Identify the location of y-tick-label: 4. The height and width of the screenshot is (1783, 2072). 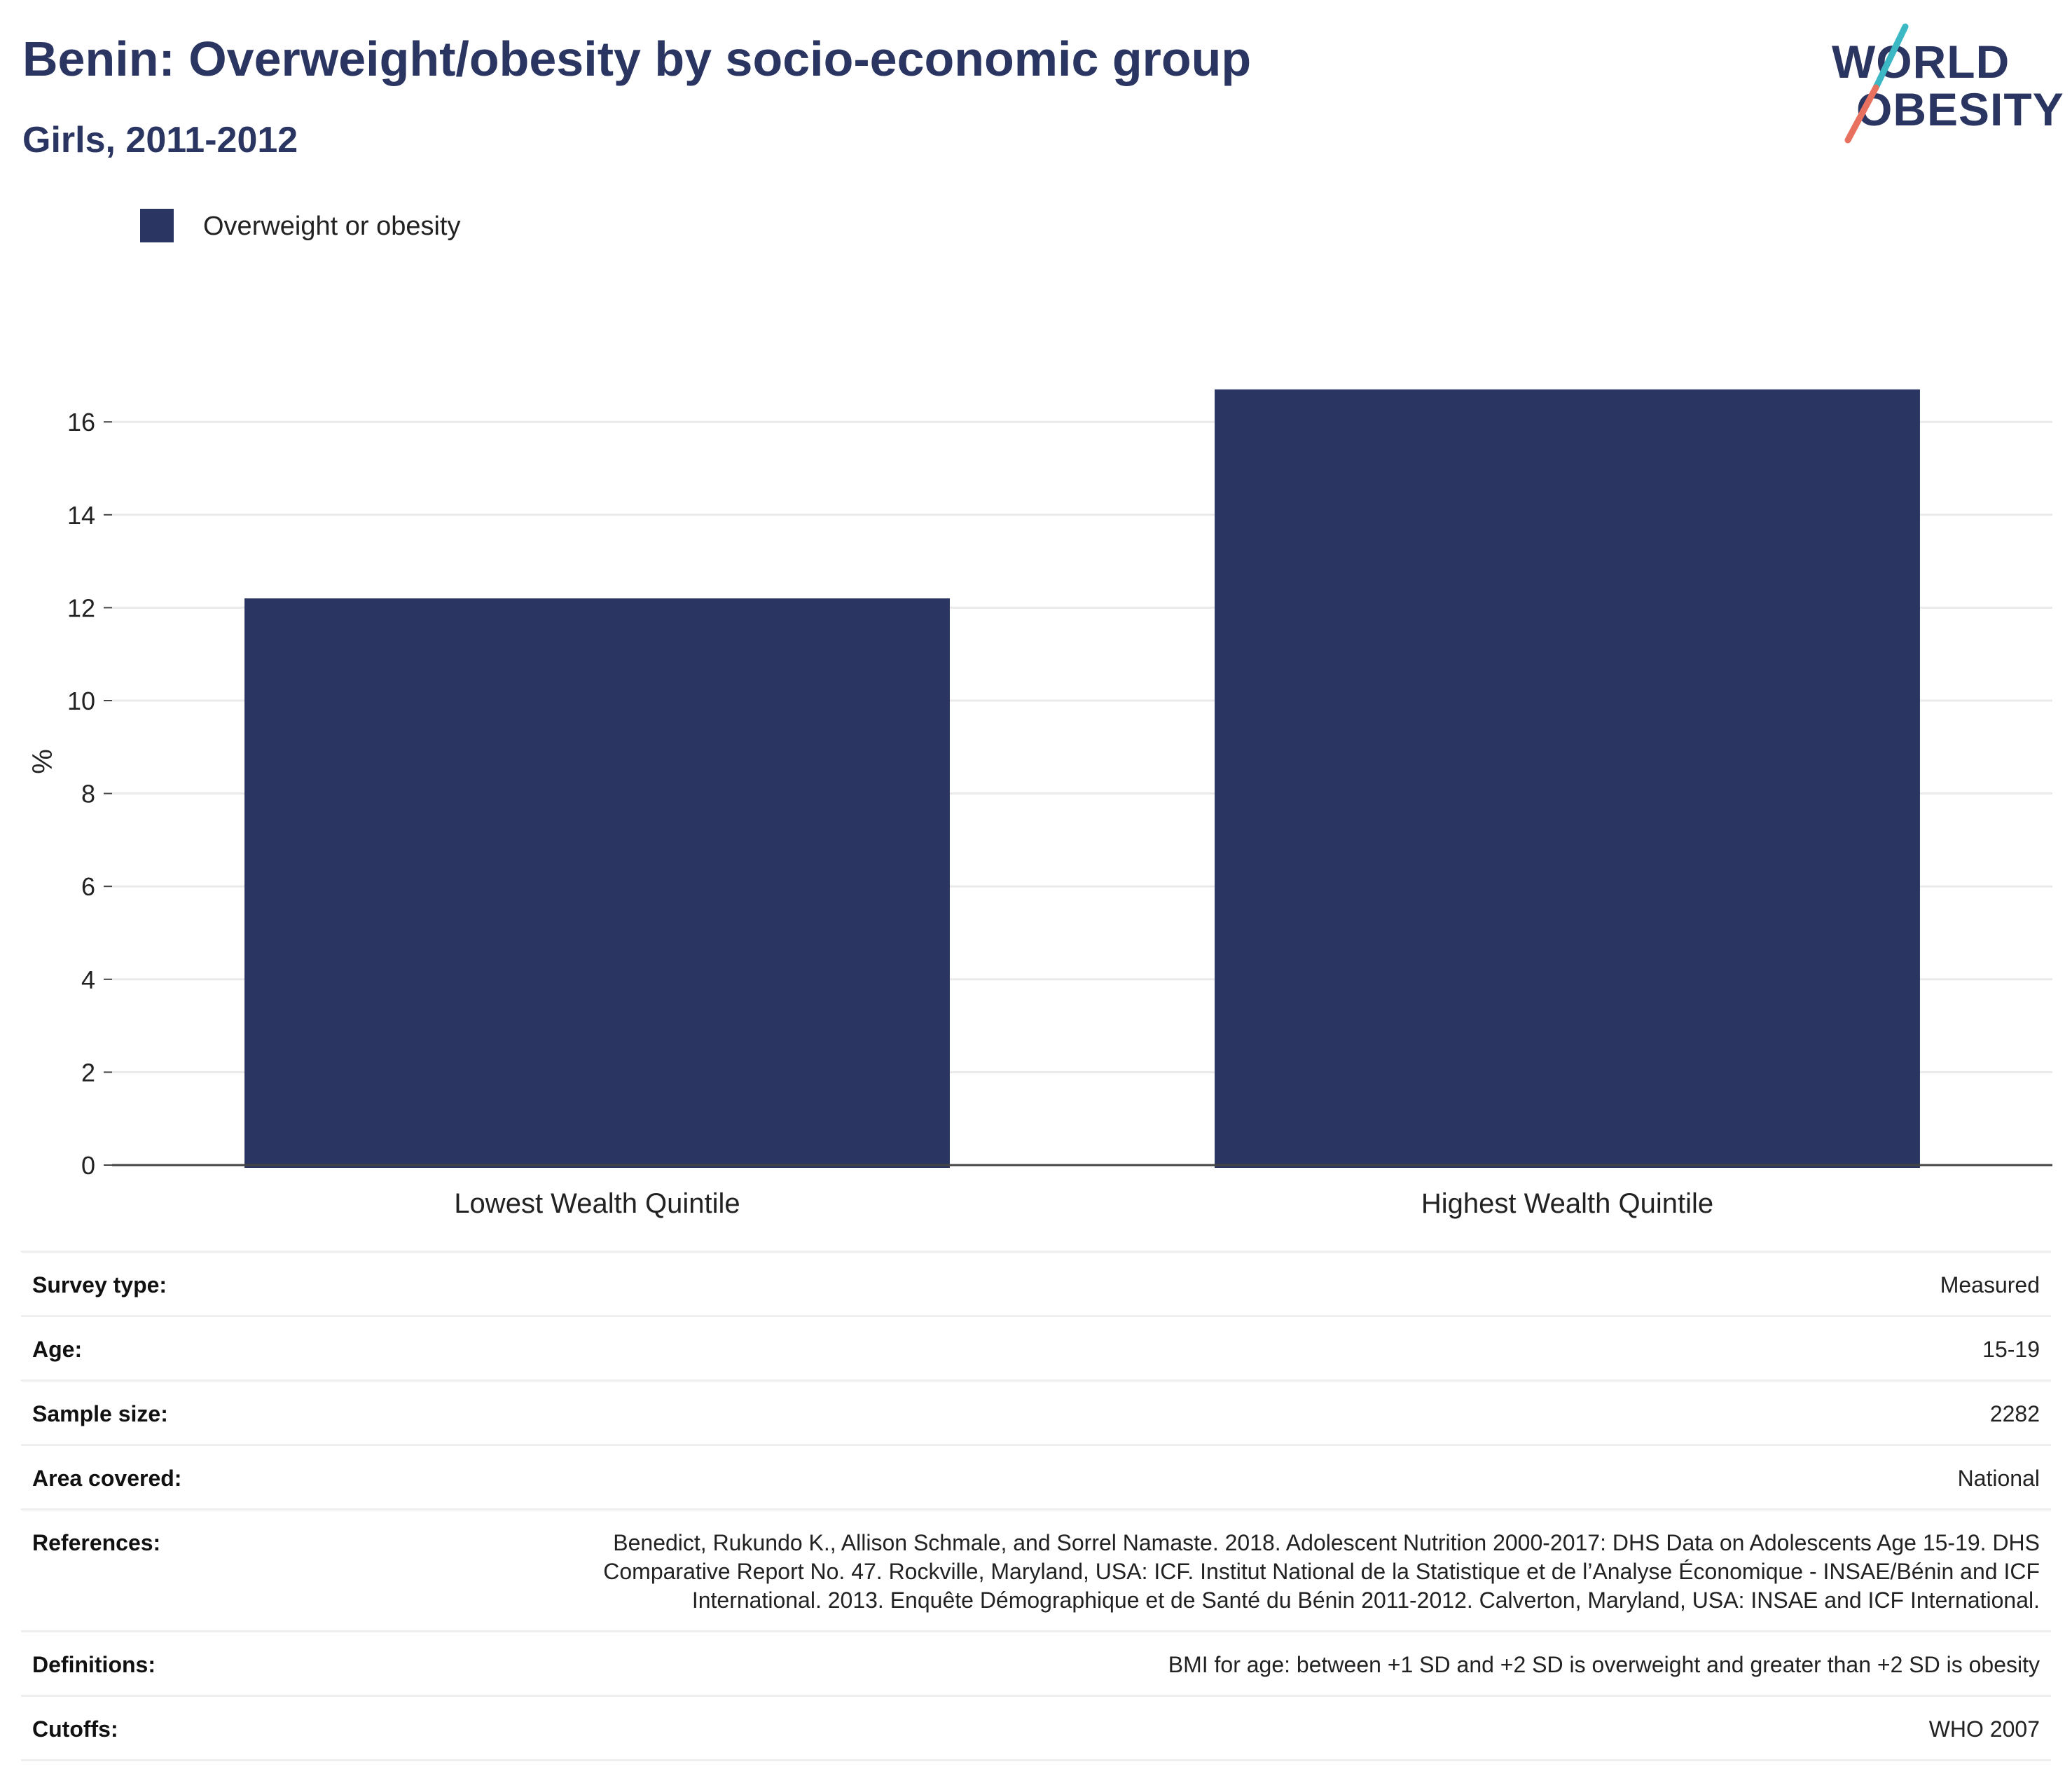
(88, 979).